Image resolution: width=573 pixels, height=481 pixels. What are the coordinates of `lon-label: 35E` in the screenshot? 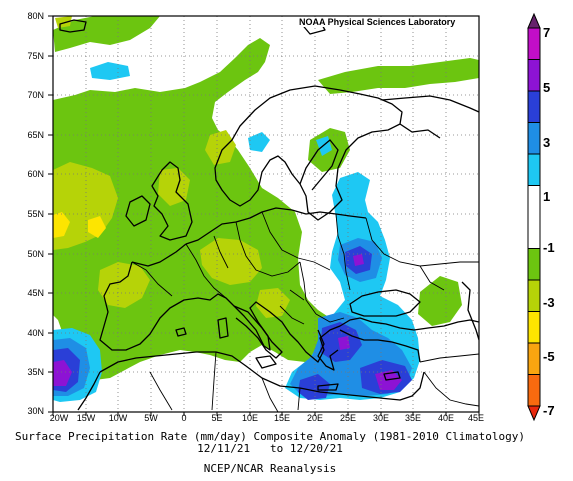 It's located at (412, 418).